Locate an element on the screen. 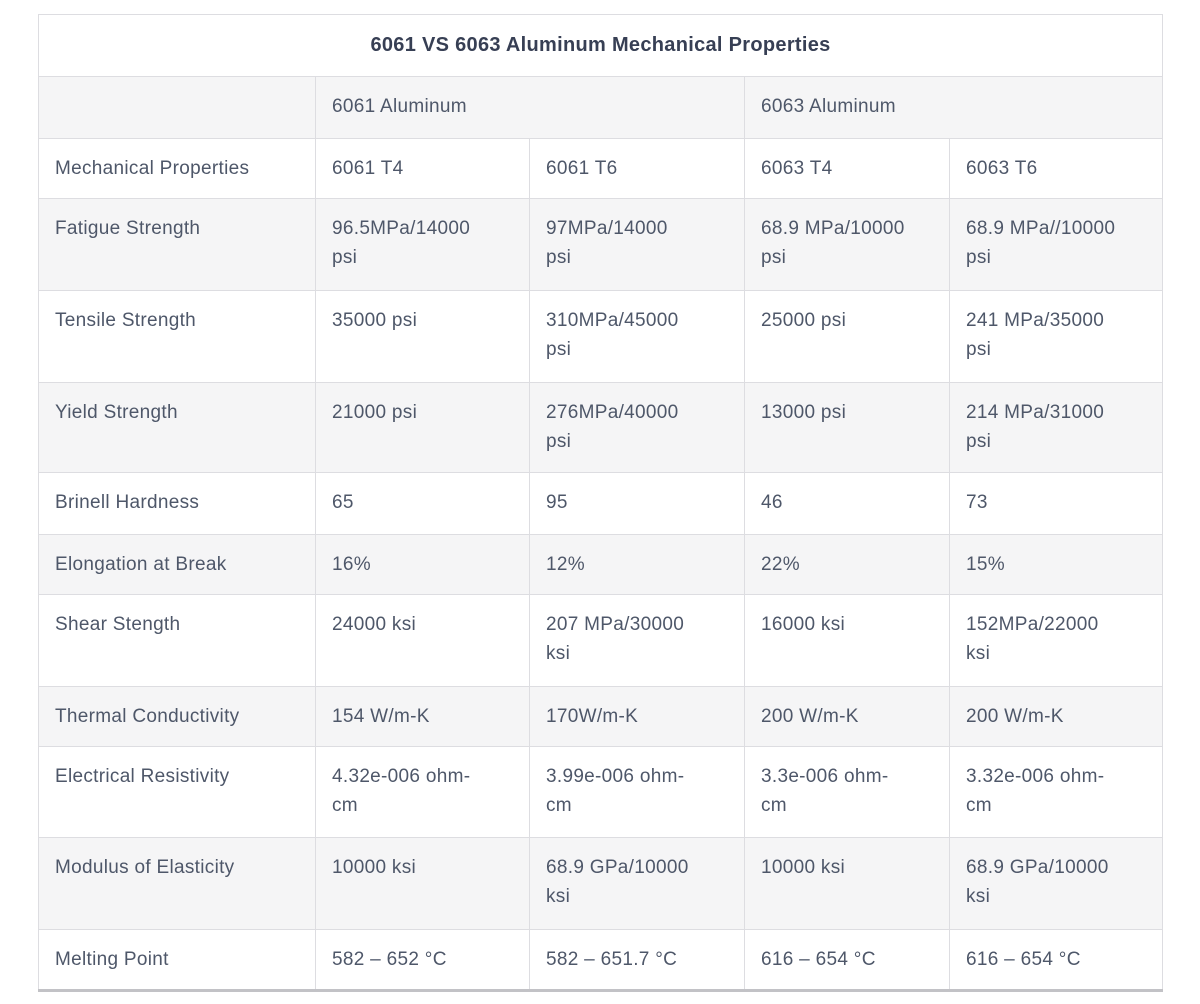 This screenshot has width=1200, height=1004. cell-value: 16000 ksi is located at coordinates (847, 640).